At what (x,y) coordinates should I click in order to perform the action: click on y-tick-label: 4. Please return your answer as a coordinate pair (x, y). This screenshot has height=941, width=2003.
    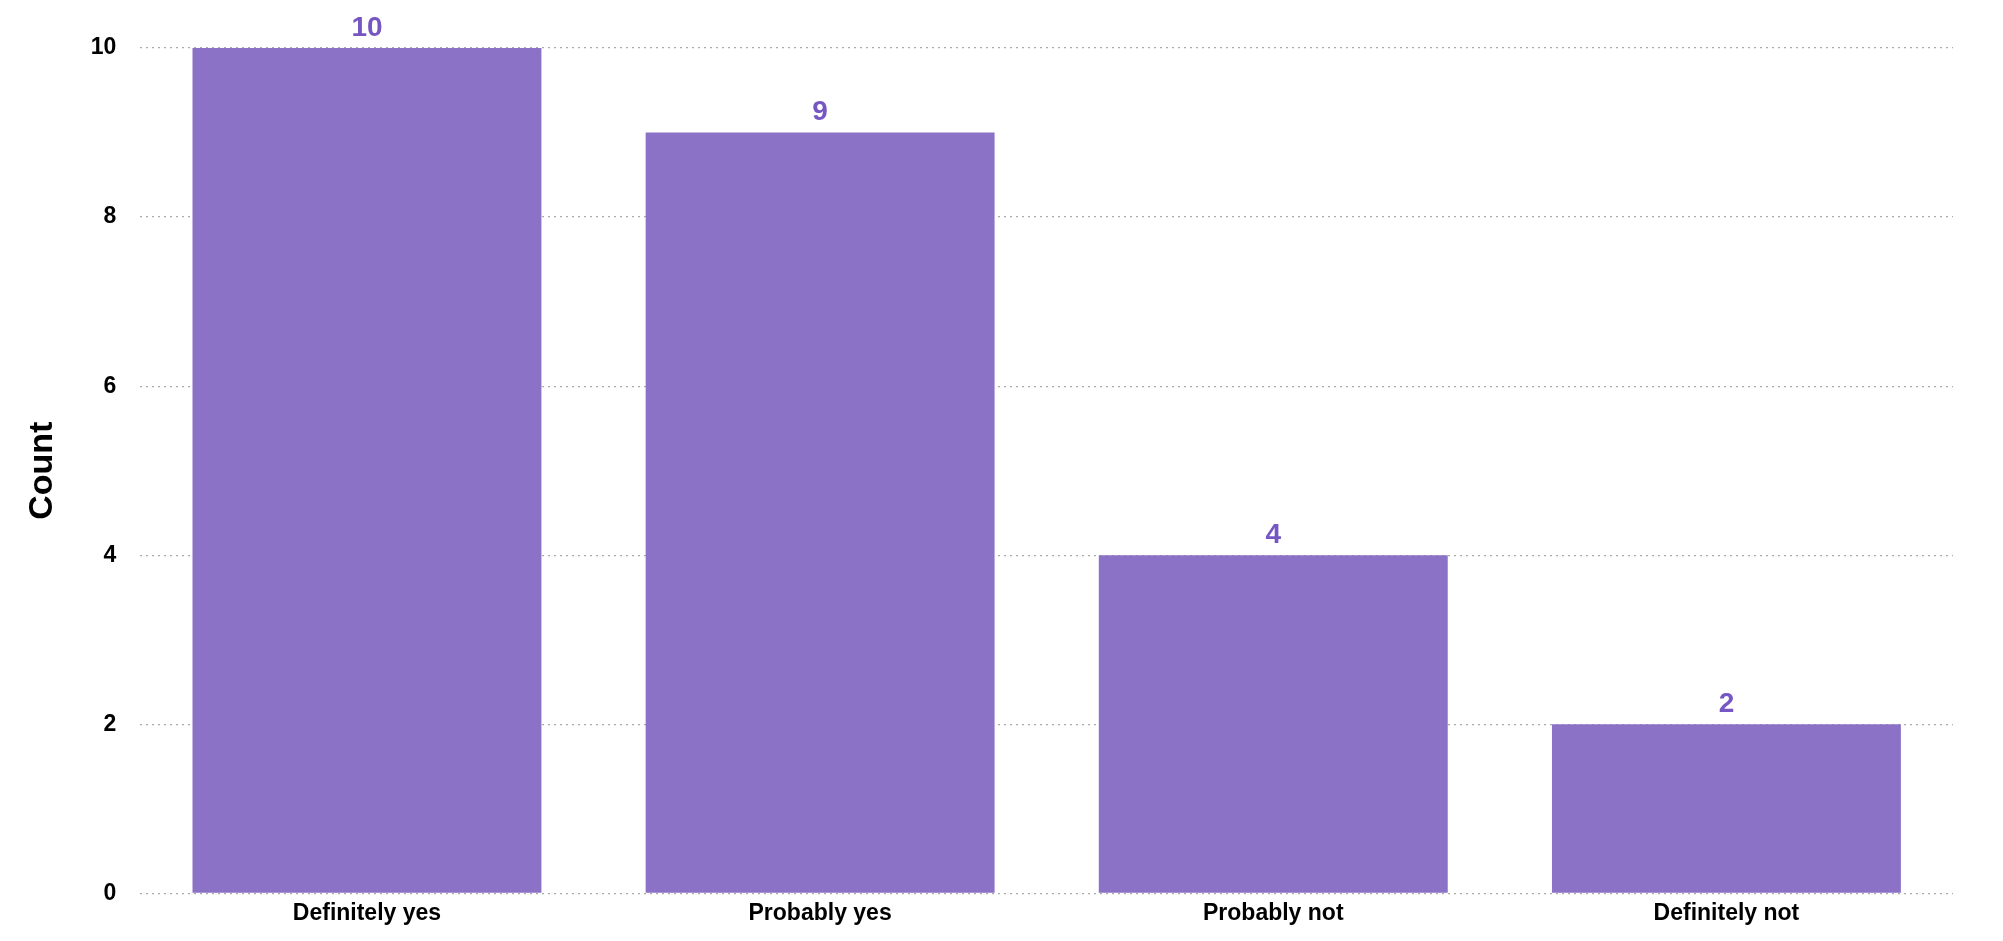
    Looking at the image, I should click on (110, 553).